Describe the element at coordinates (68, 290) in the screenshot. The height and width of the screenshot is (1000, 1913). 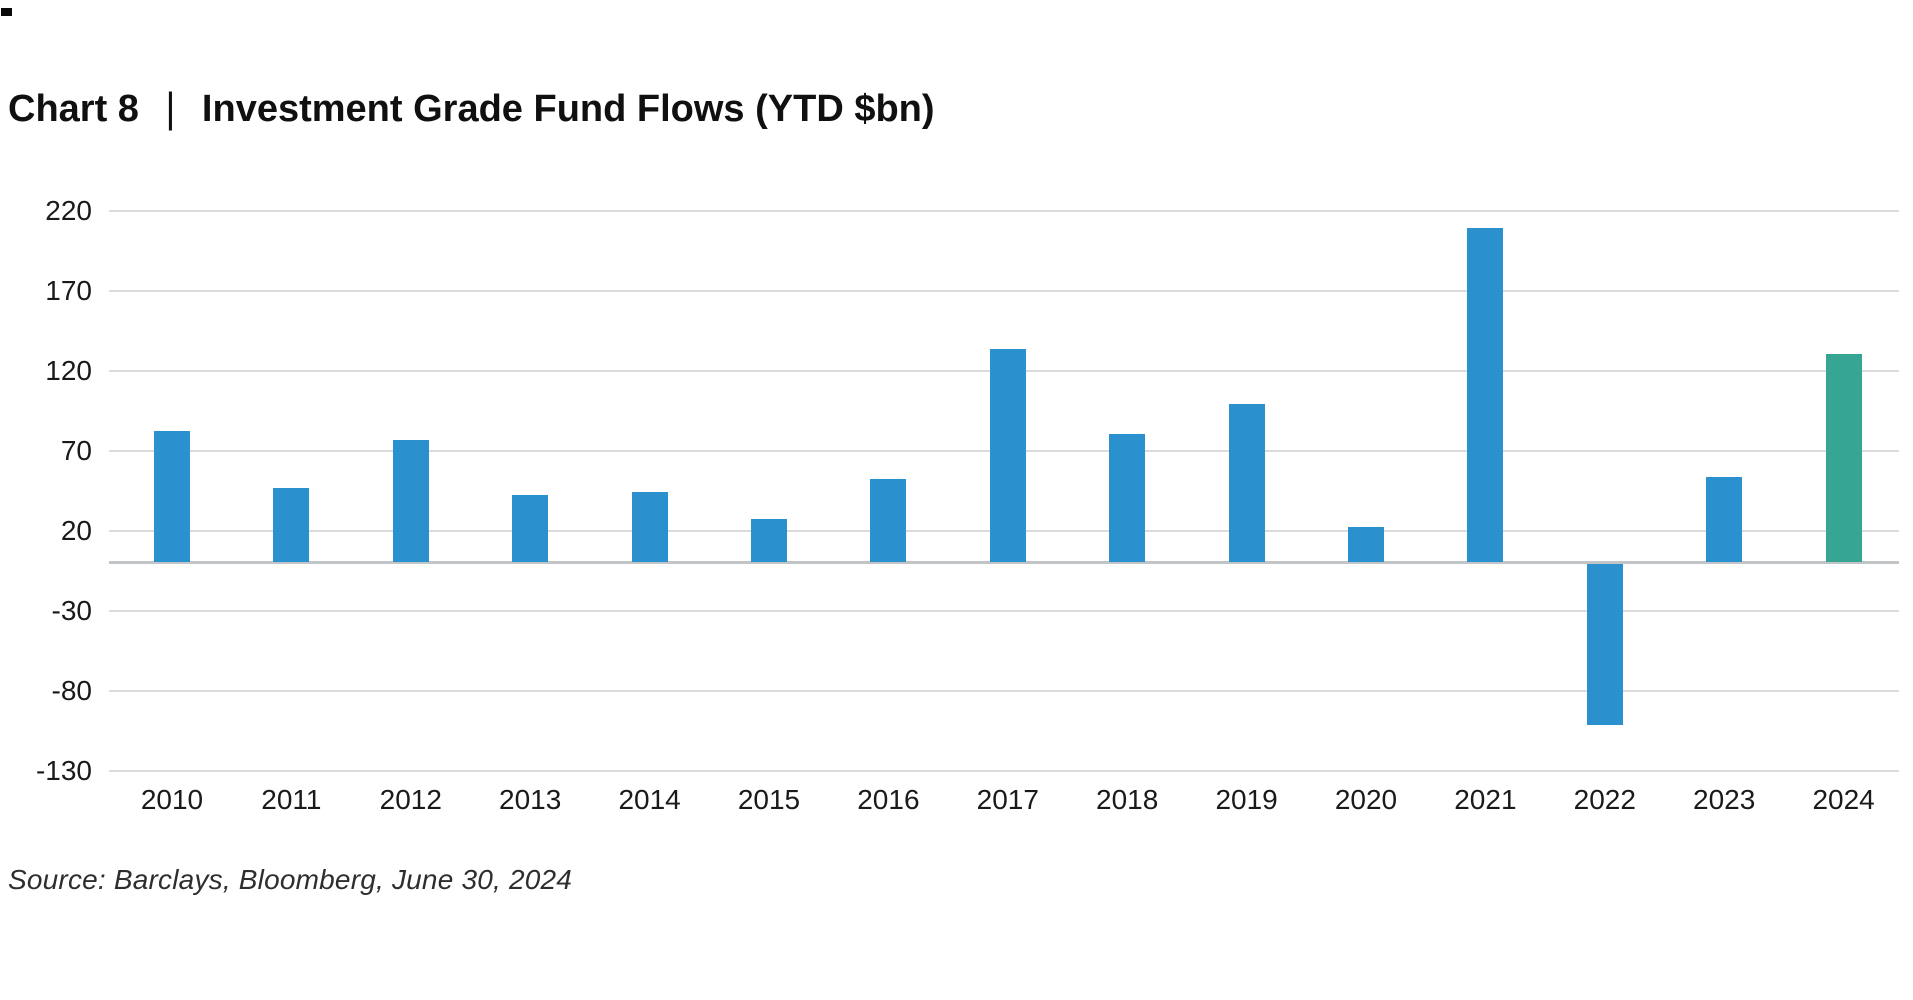
I see `y-tick-label-170: 170` at that location.